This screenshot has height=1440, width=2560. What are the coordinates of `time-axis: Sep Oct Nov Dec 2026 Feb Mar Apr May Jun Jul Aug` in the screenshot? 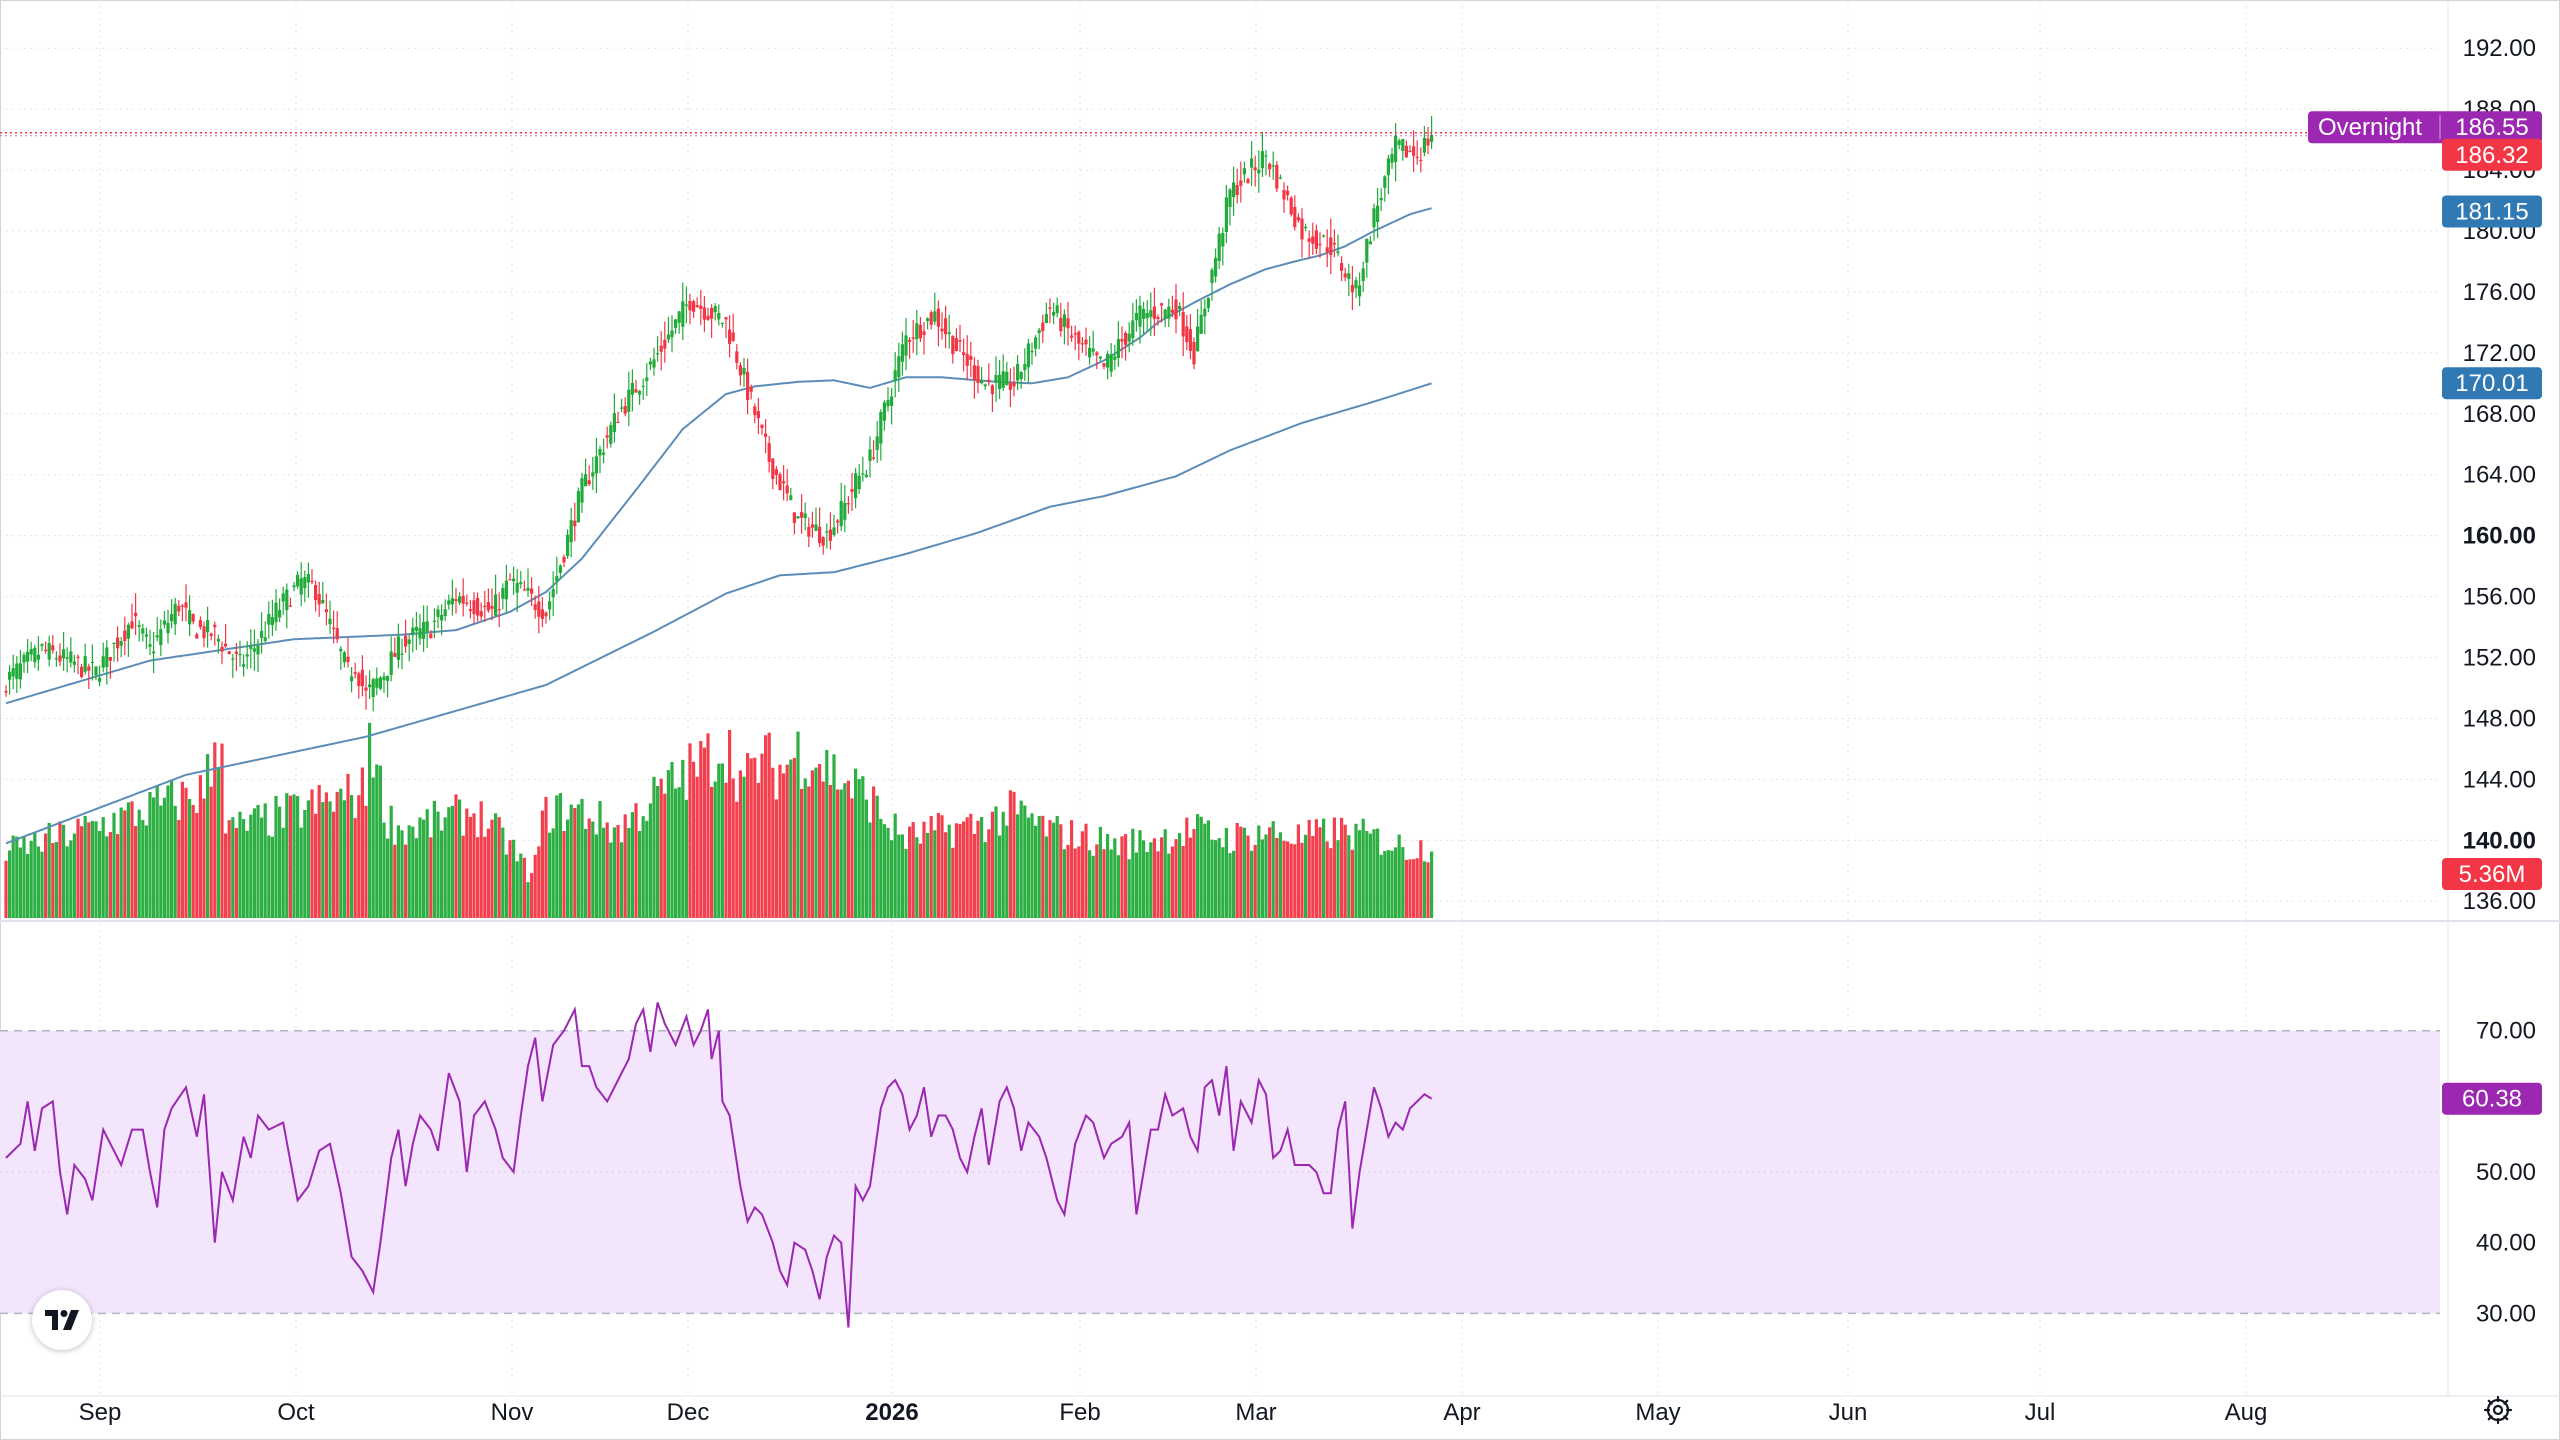 It's located at (1173, 1412).